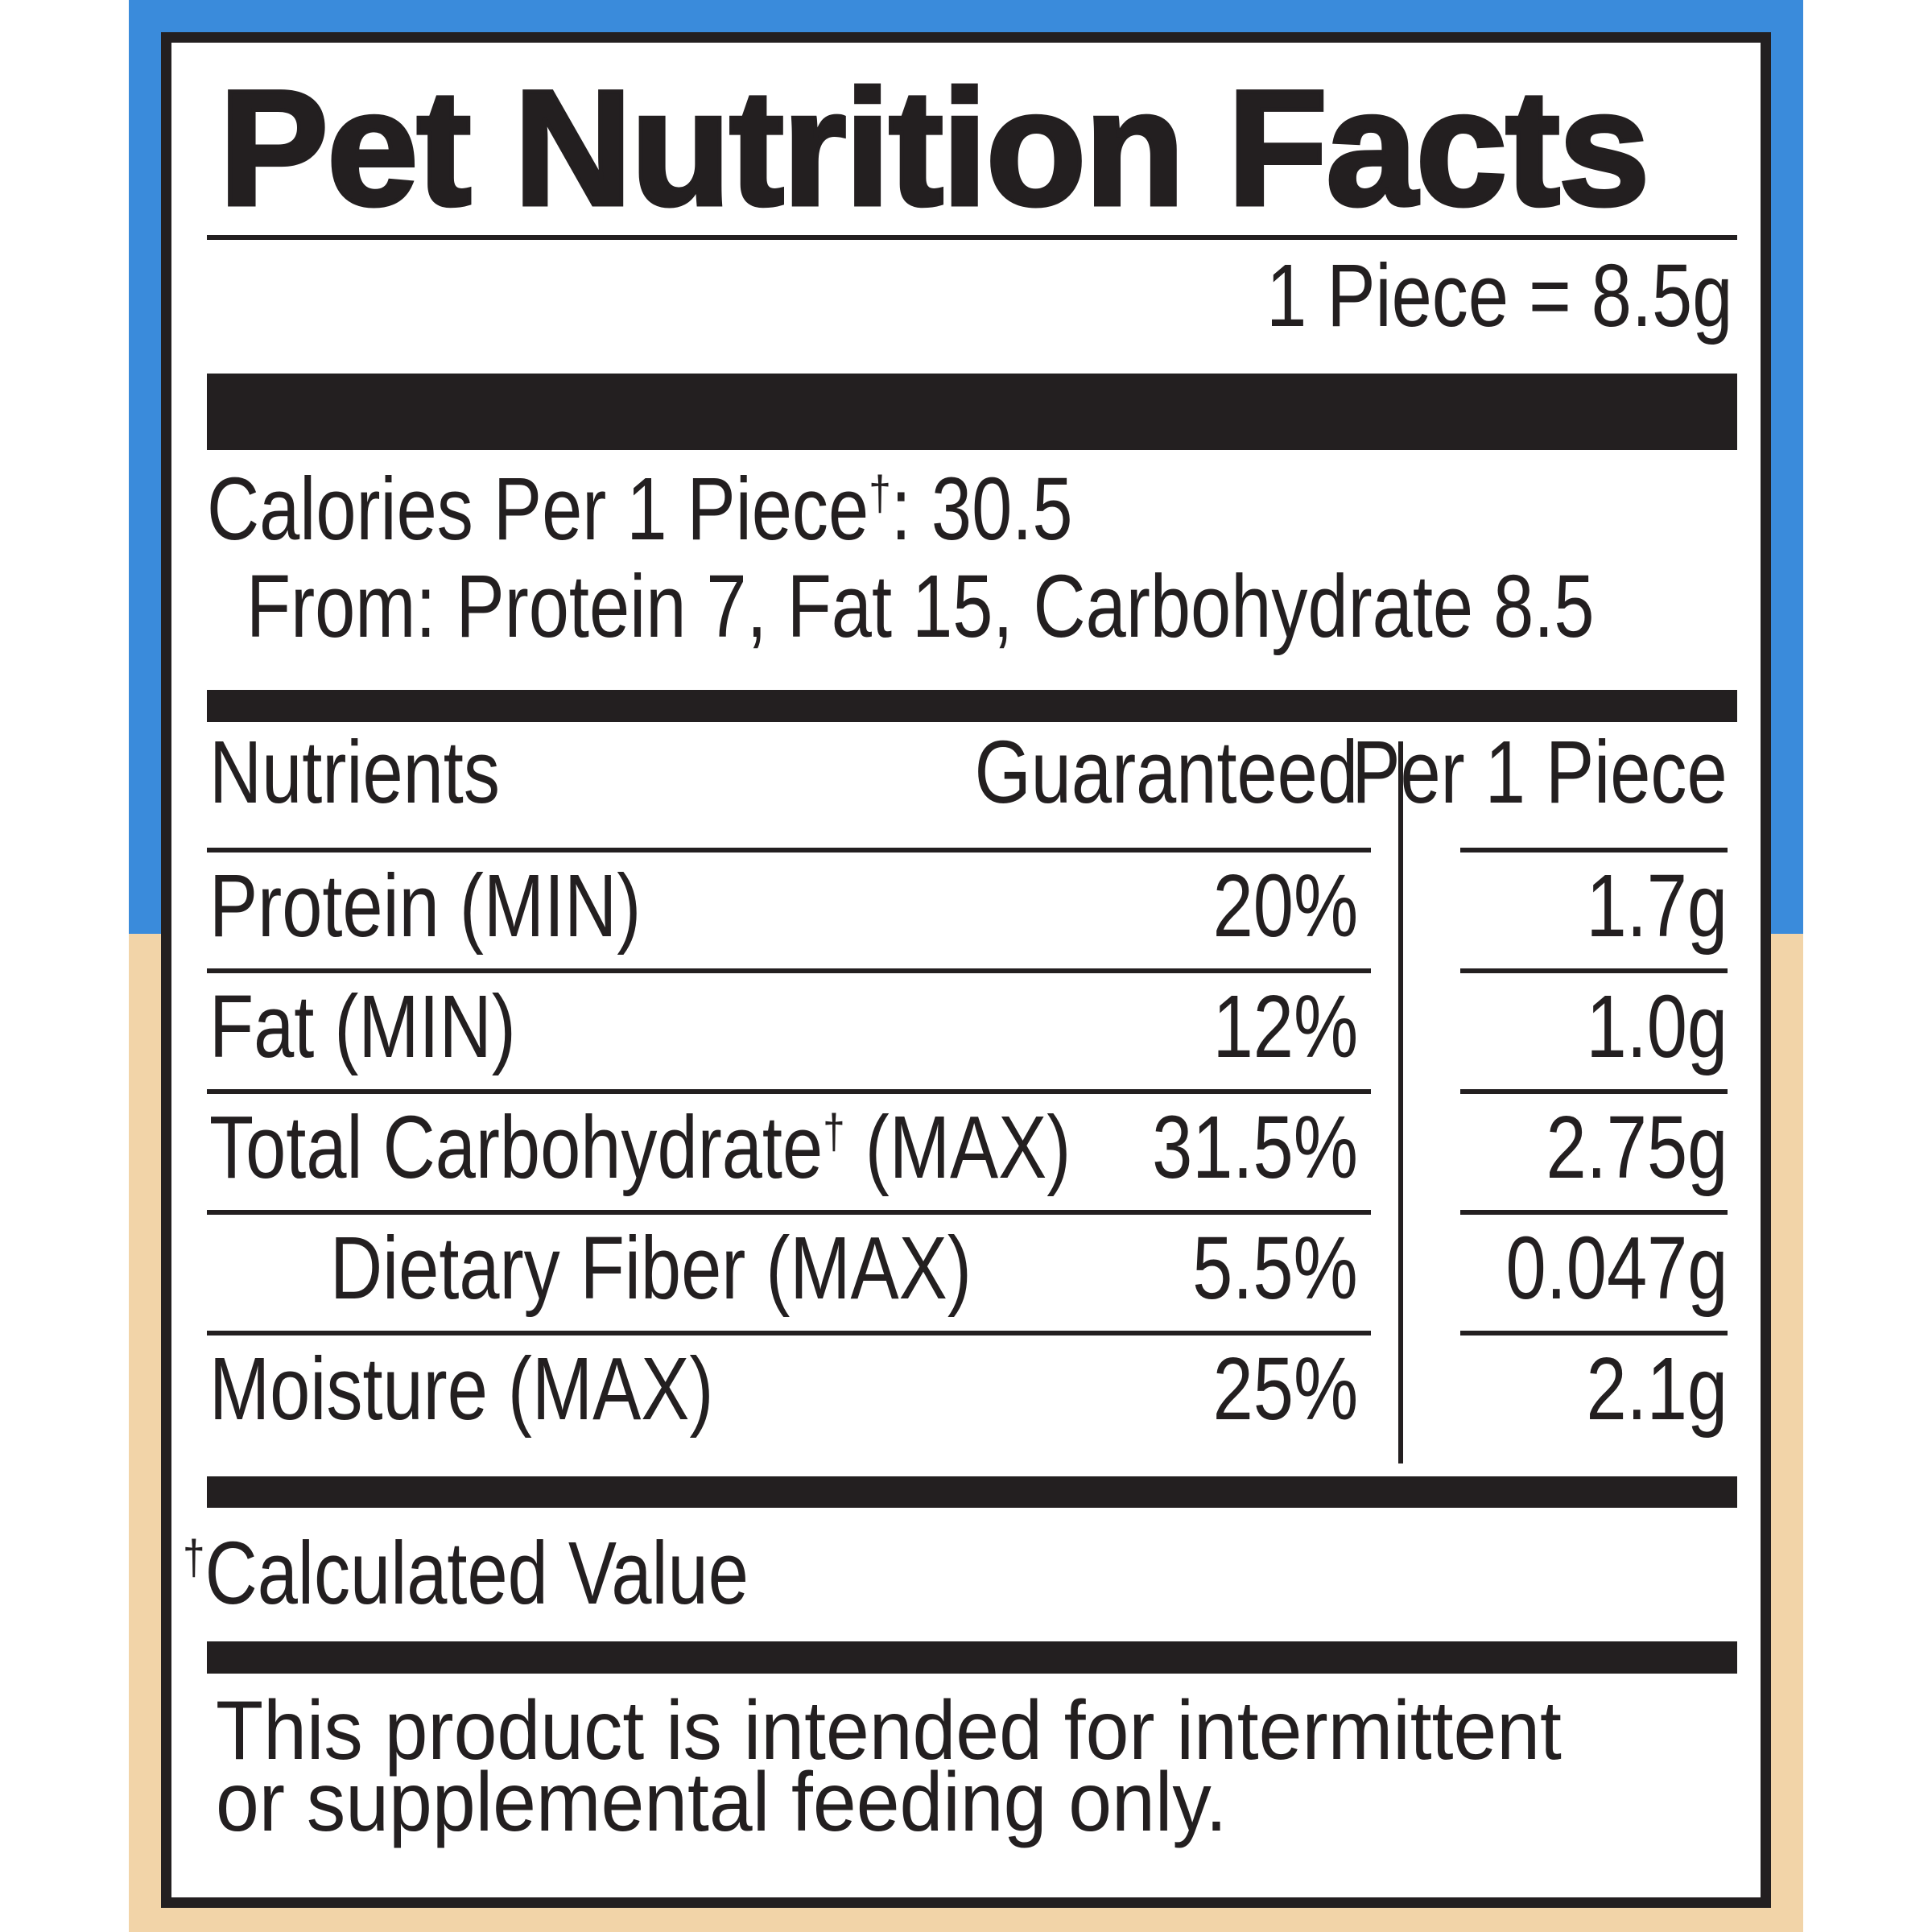 The width and height of the screenshot is (1932, 1932). What do you see at coordinates (981, 509) in the screenshot?
I see `calories-value: : 30.5` at bounding box center [981, 509].